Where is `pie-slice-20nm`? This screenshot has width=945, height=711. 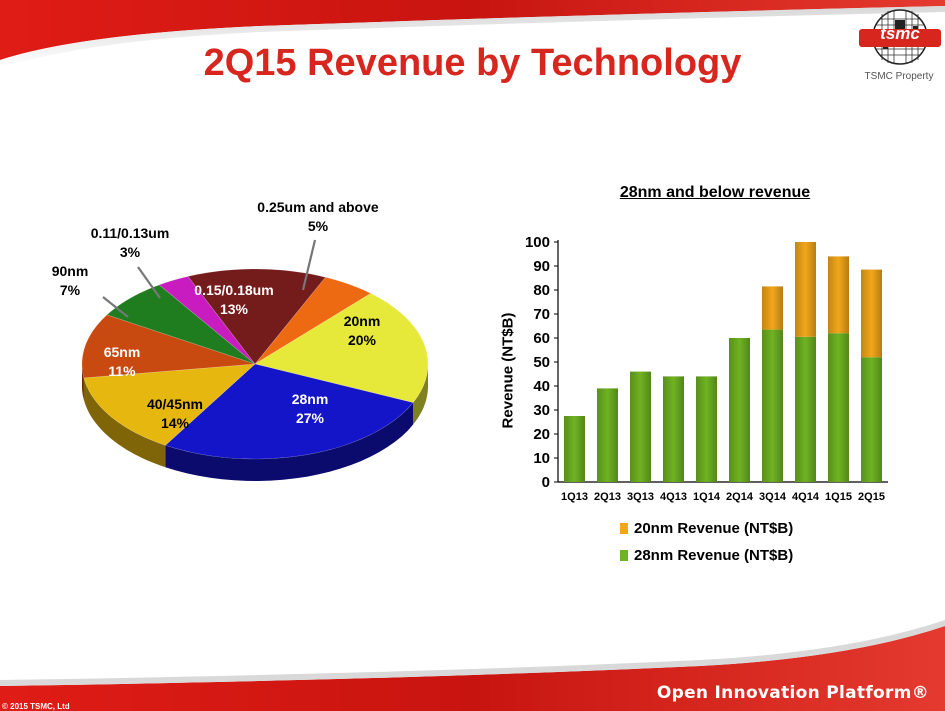
pie-slice-20nm is located at coordinates (341, 348).